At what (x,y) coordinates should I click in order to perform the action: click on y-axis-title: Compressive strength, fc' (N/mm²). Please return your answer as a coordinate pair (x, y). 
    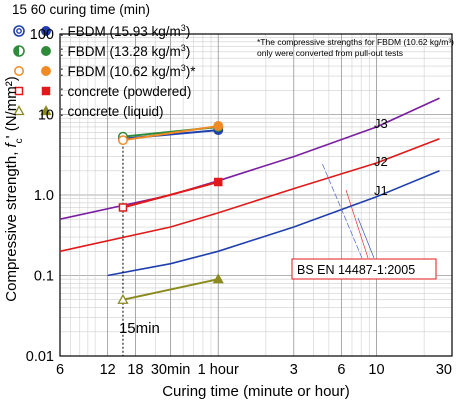
    Looking at the image, I should click on (14, 188).